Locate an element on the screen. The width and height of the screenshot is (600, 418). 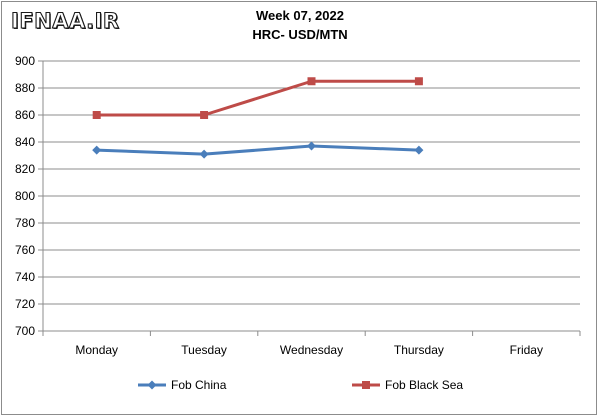
x-tick-label: Thursday is located at coordinates (419, 350).